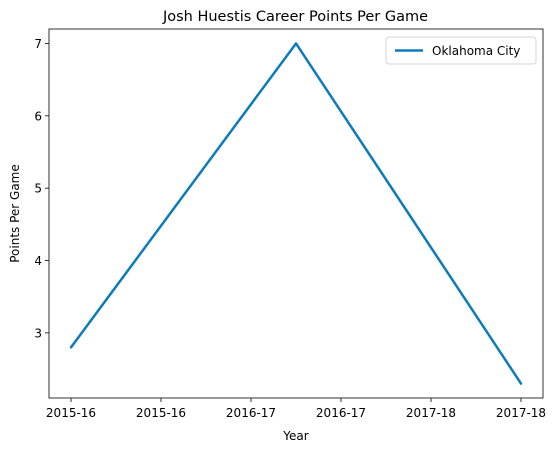 The height and width of the screenshot is (453, 560). I want to click on y-tick-label: 3, so click(38, 333).